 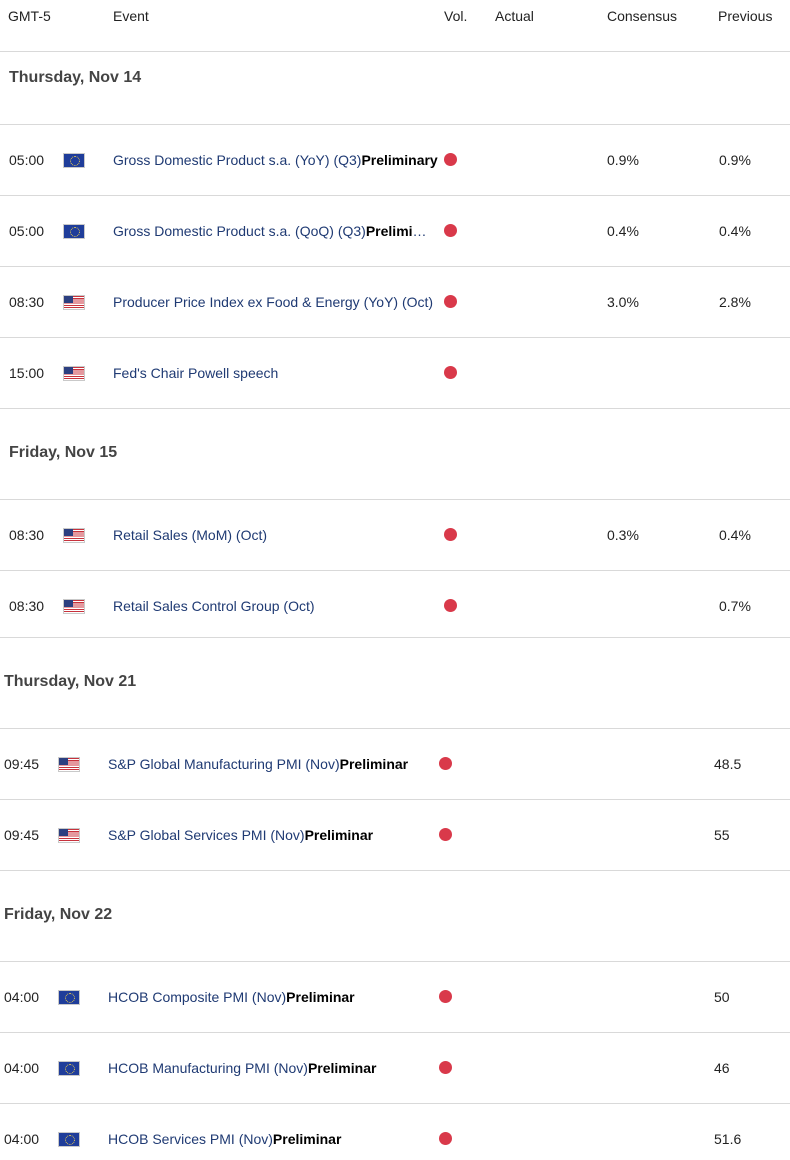 What do you see at coordinates (224, 764) in the screenshot?
I see `event-title: S&P Global Manufacturing PMI (Nov)` at bounding box center [224, 764].